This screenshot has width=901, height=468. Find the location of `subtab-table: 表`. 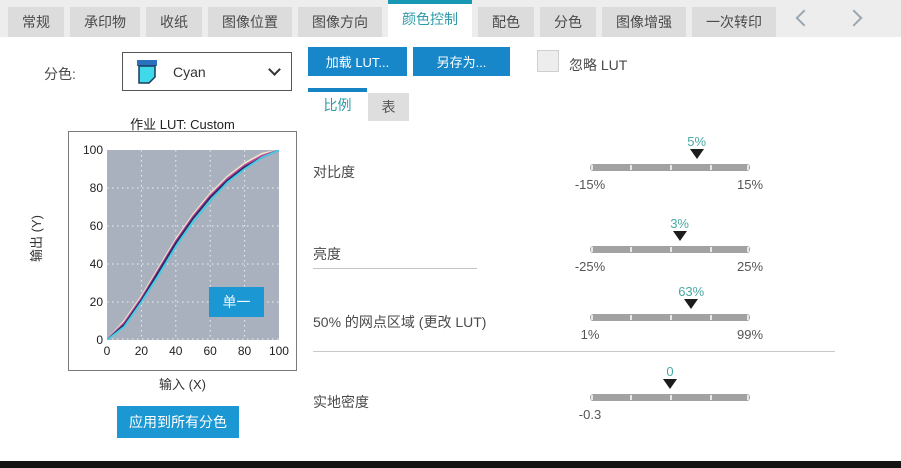

subtab-table: 表 is located at coordinates (388, 107).